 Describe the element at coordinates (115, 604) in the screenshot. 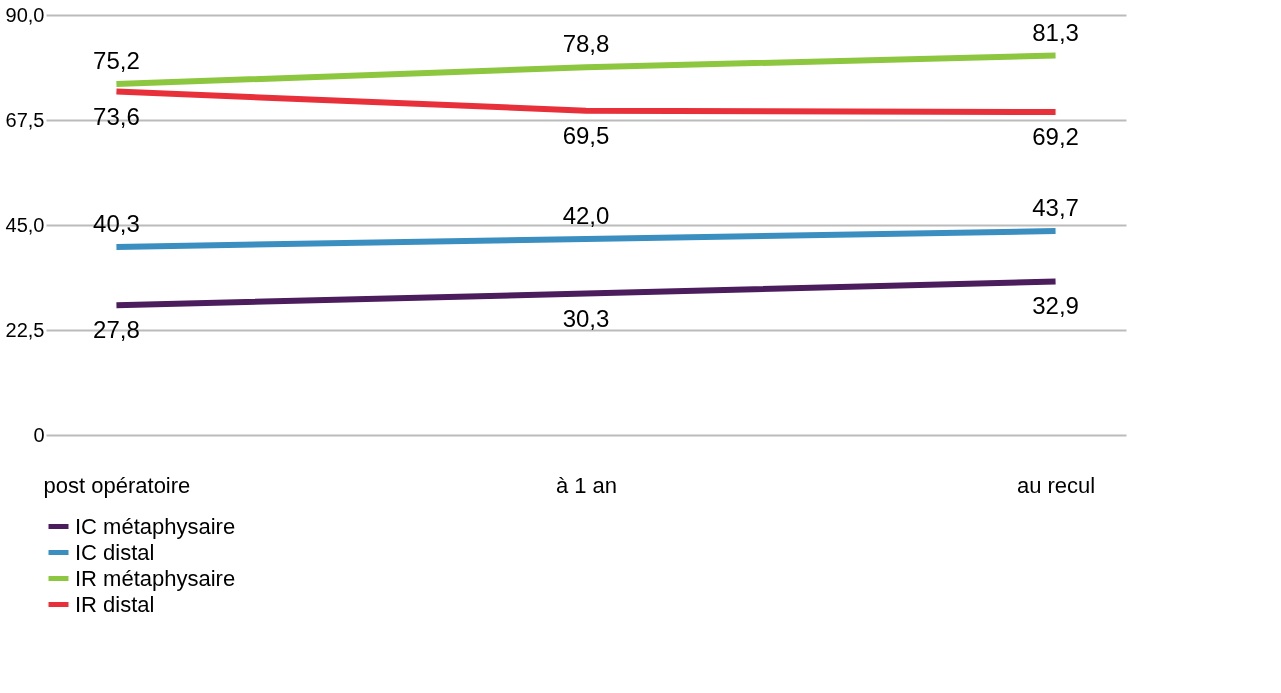

I see `legend-label: IR distal` at that location.